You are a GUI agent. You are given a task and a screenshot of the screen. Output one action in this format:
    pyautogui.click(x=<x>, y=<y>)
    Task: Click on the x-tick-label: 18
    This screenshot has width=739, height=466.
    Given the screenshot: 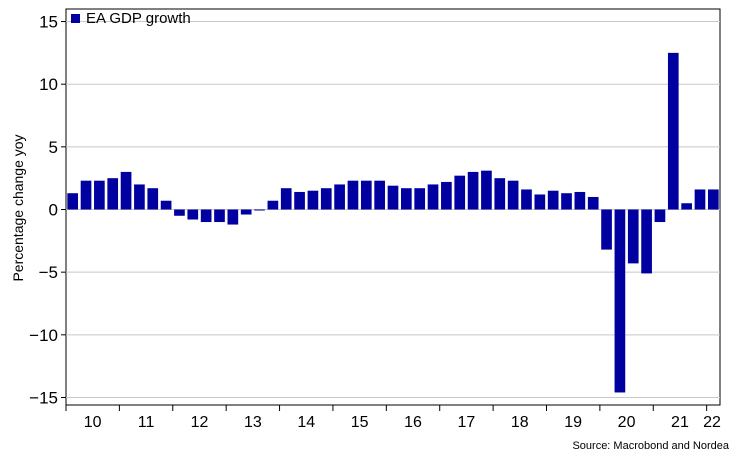 What is the action you would take?
    pyautogui.click(x=520, y=422)
    